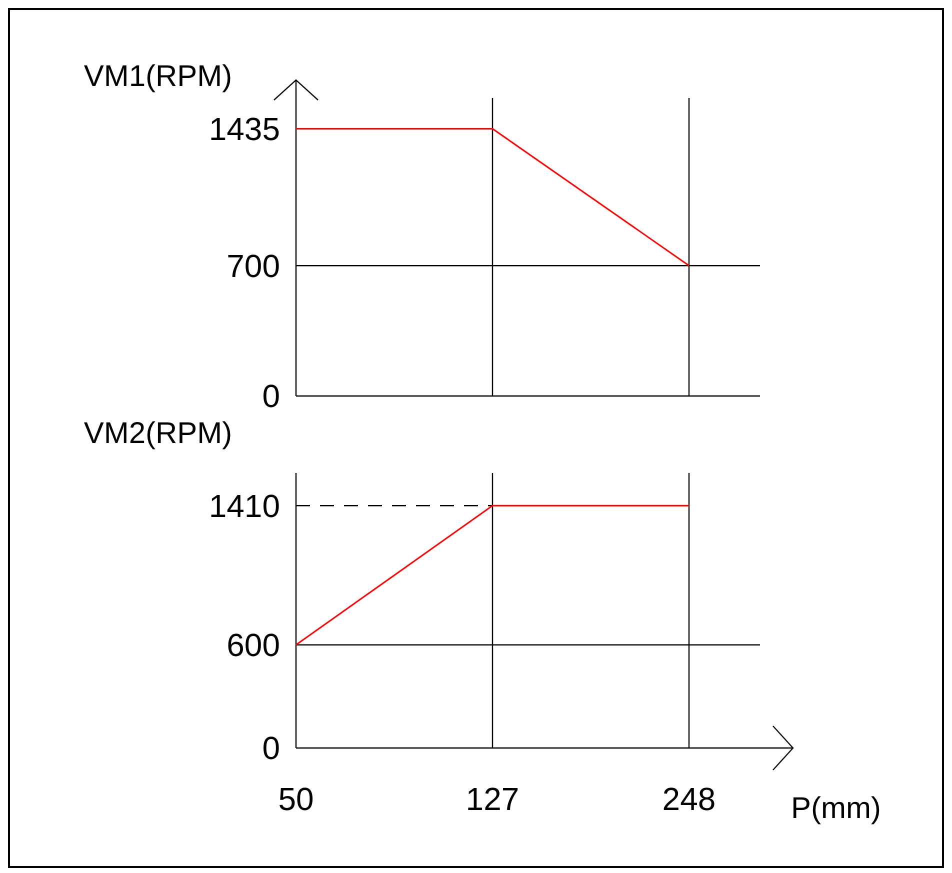  Describe the element at coordinates (244, 128) in the screenshot. I see `y-tick-label: 1435` at that location.